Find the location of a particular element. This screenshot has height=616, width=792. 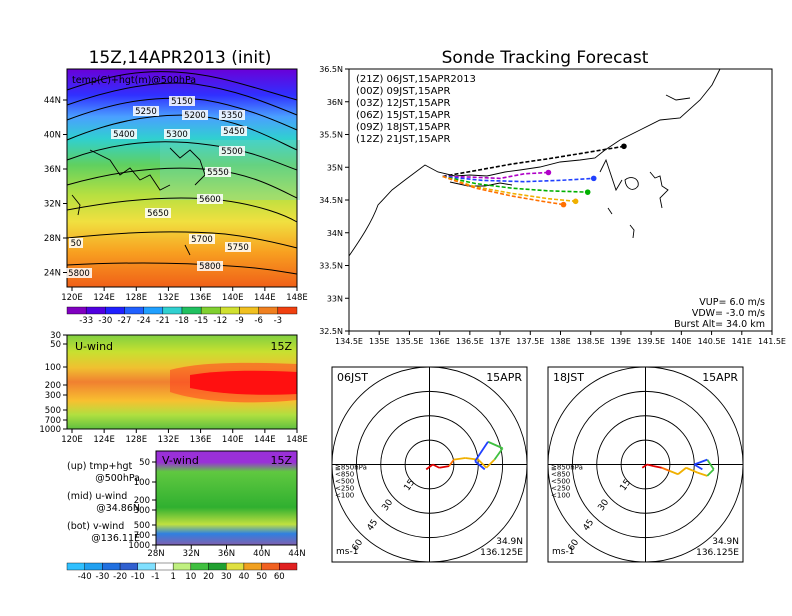

sonde-tracks is located at coordinates (534, 175).